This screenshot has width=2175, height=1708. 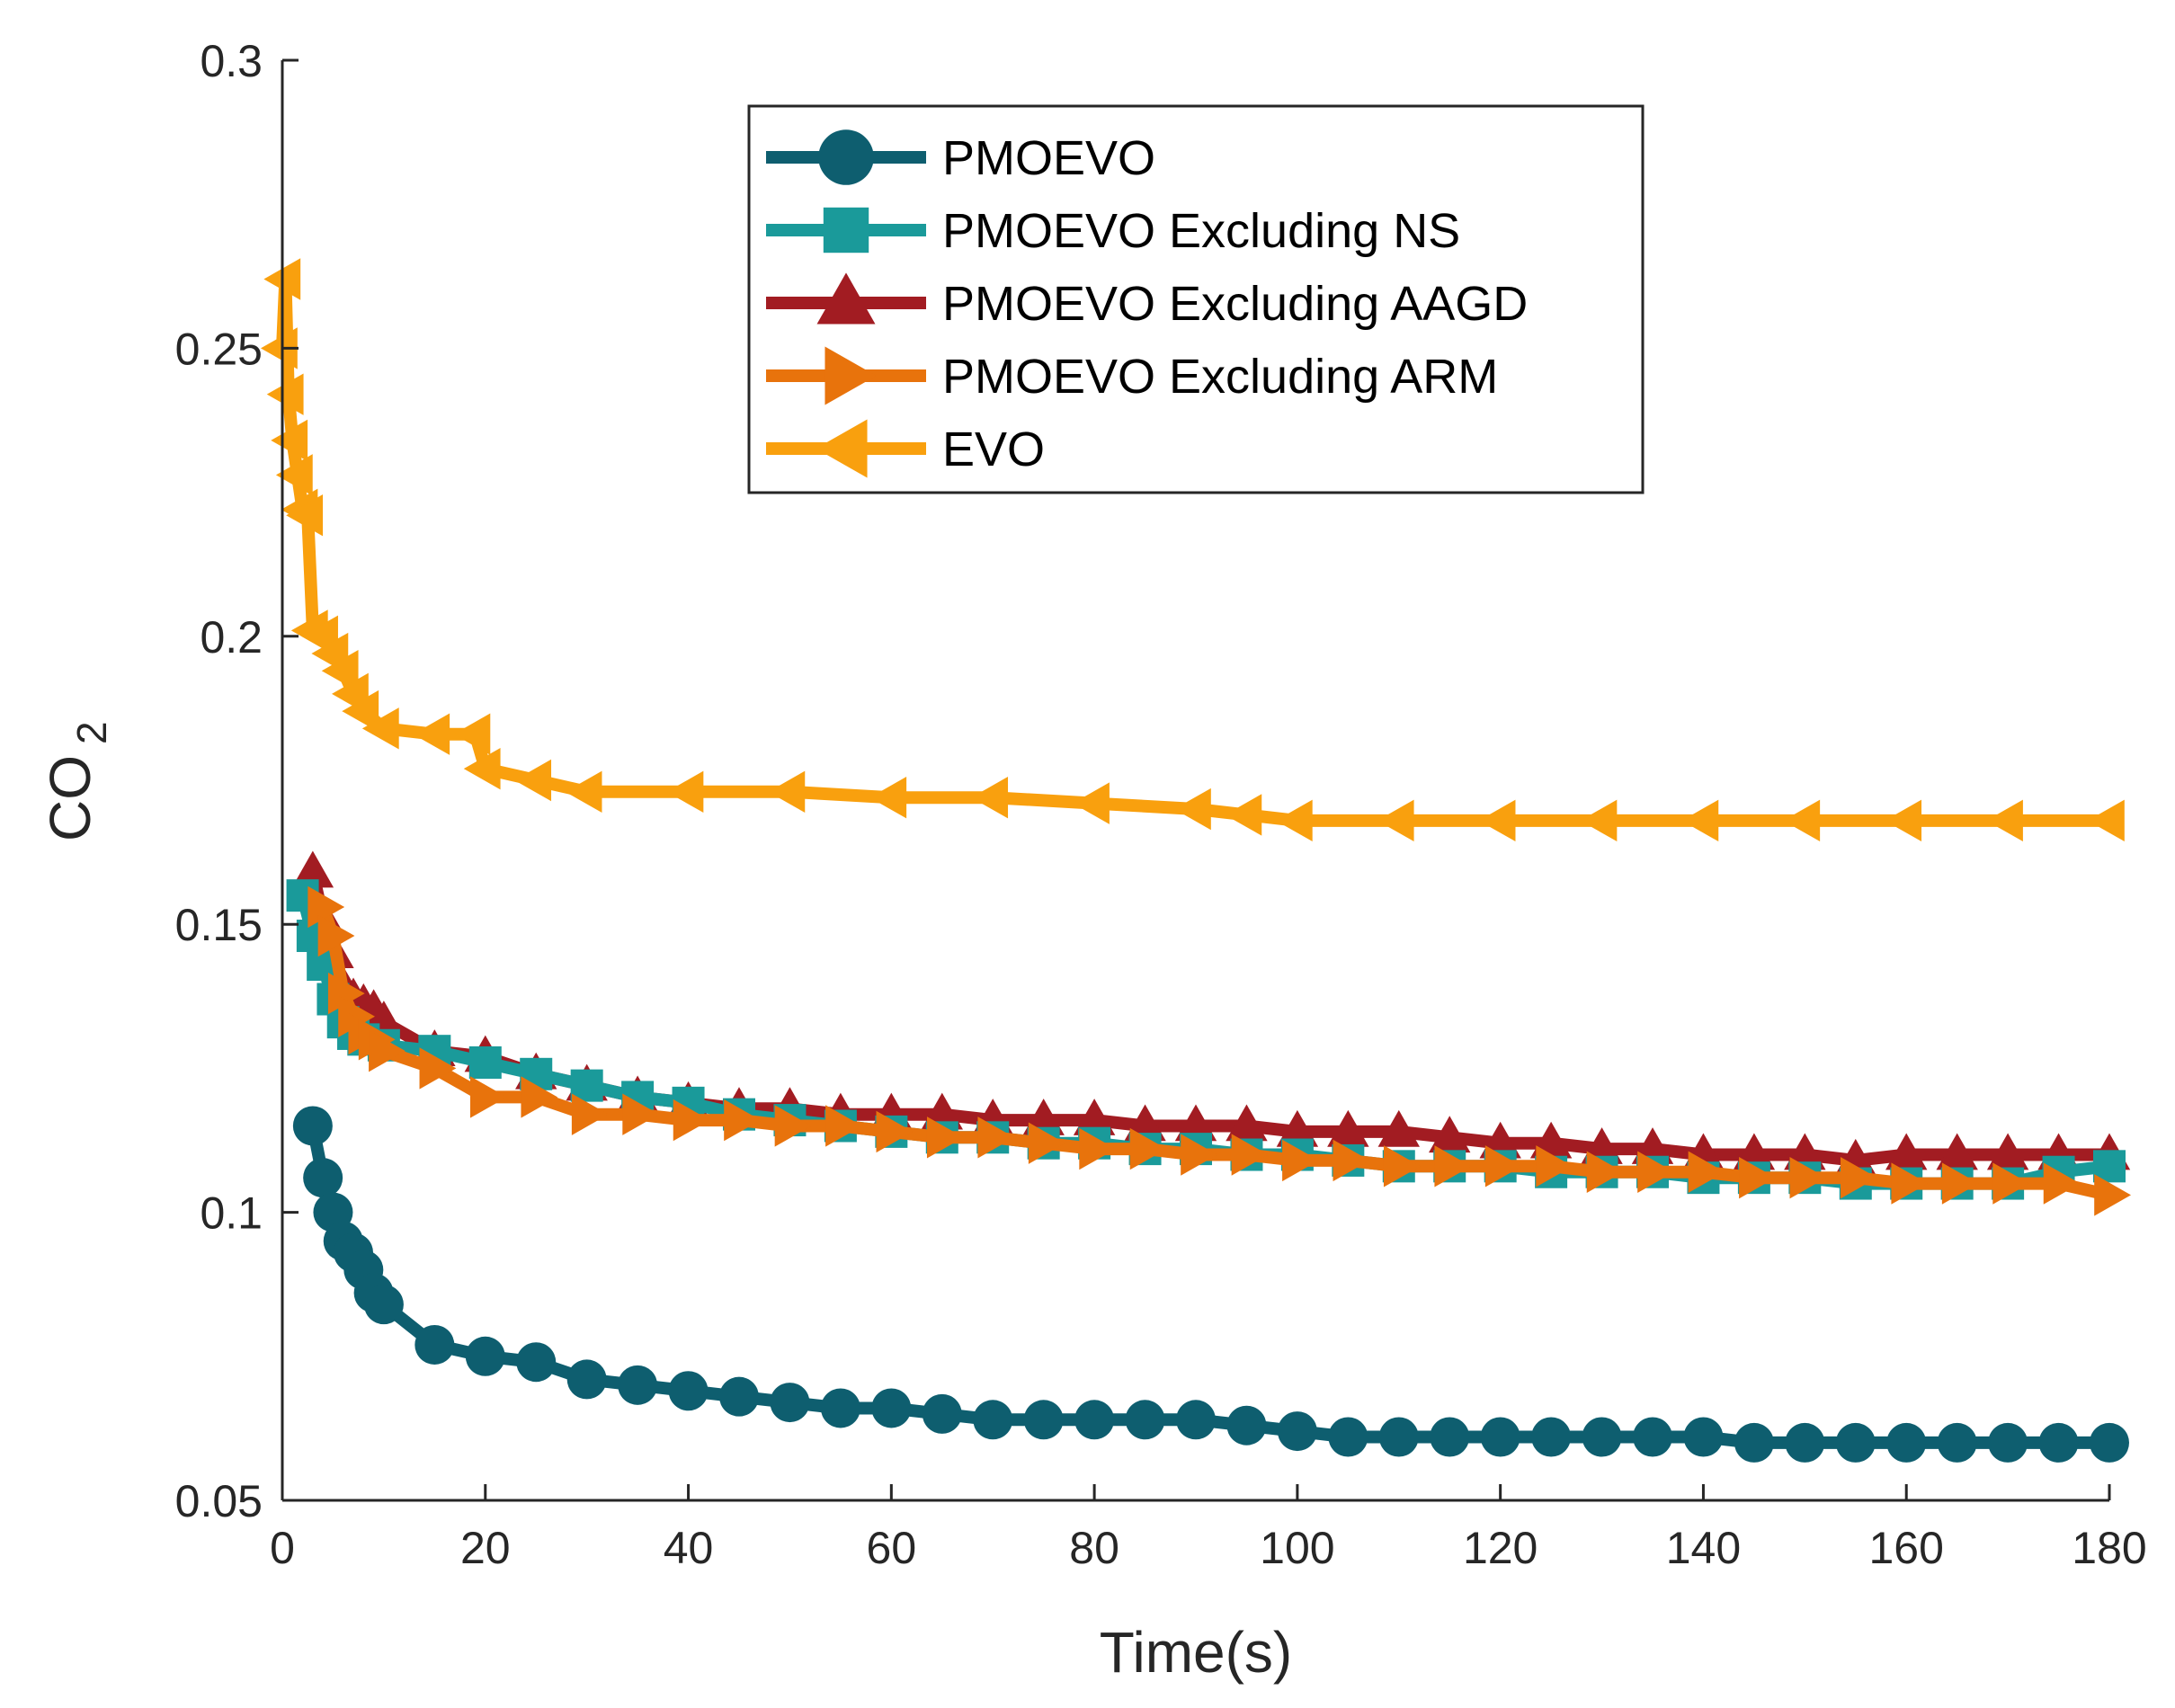 I want to click on x-tick-label: 80, so click(x=1094, y=1548).